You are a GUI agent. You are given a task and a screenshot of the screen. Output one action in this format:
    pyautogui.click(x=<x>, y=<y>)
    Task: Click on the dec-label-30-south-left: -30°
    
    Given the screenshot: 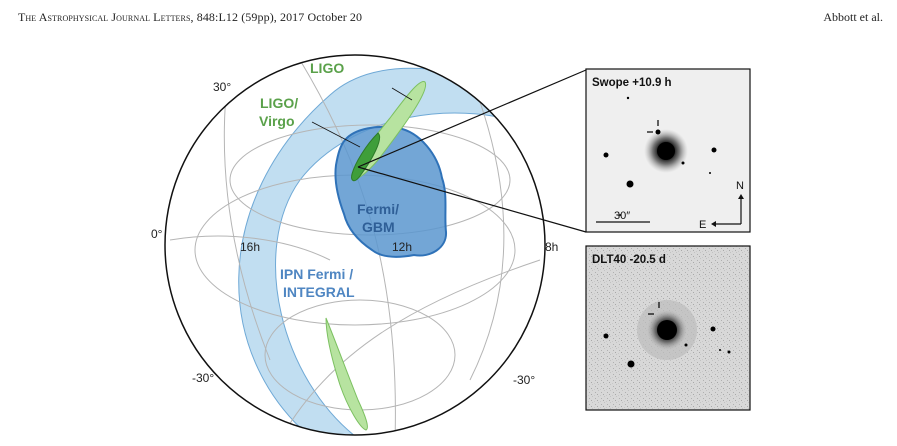 What is the action you would take?
    pyautogui.click(x=203, y=378)
    